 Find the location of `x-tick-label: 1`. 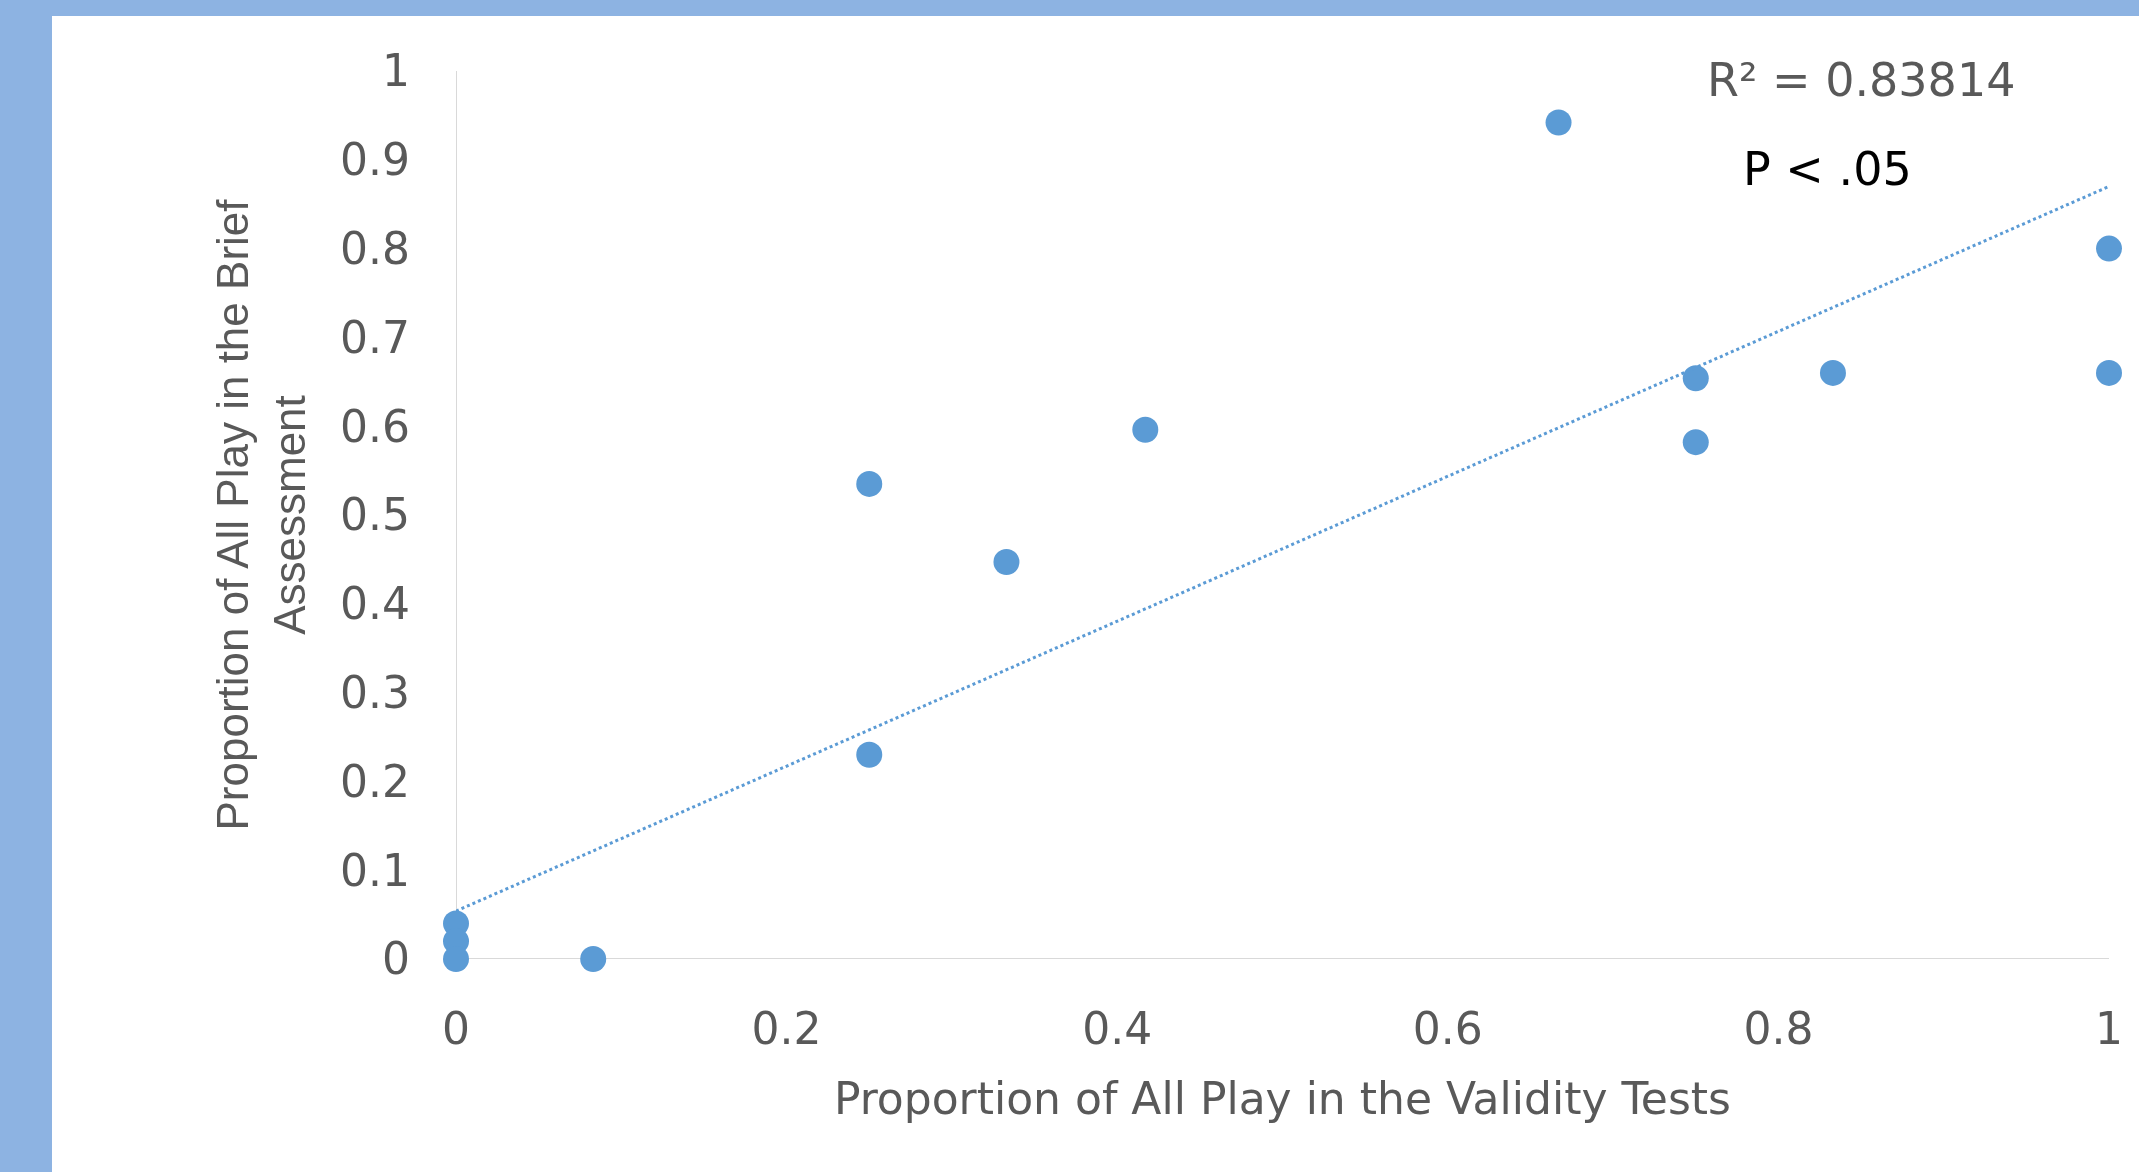

x-tick-label: 1 is located at coordinates (2109, 1028).